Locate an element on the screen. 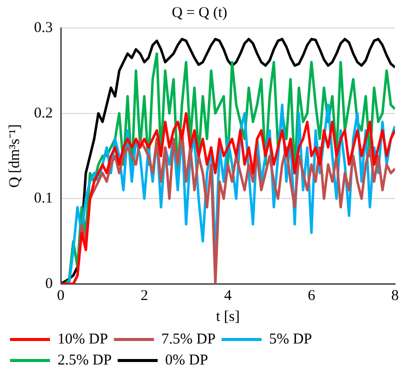 This screenshot has width=403, height=378. y-tick-label: 0.2 is located at coordinates (43, 113).